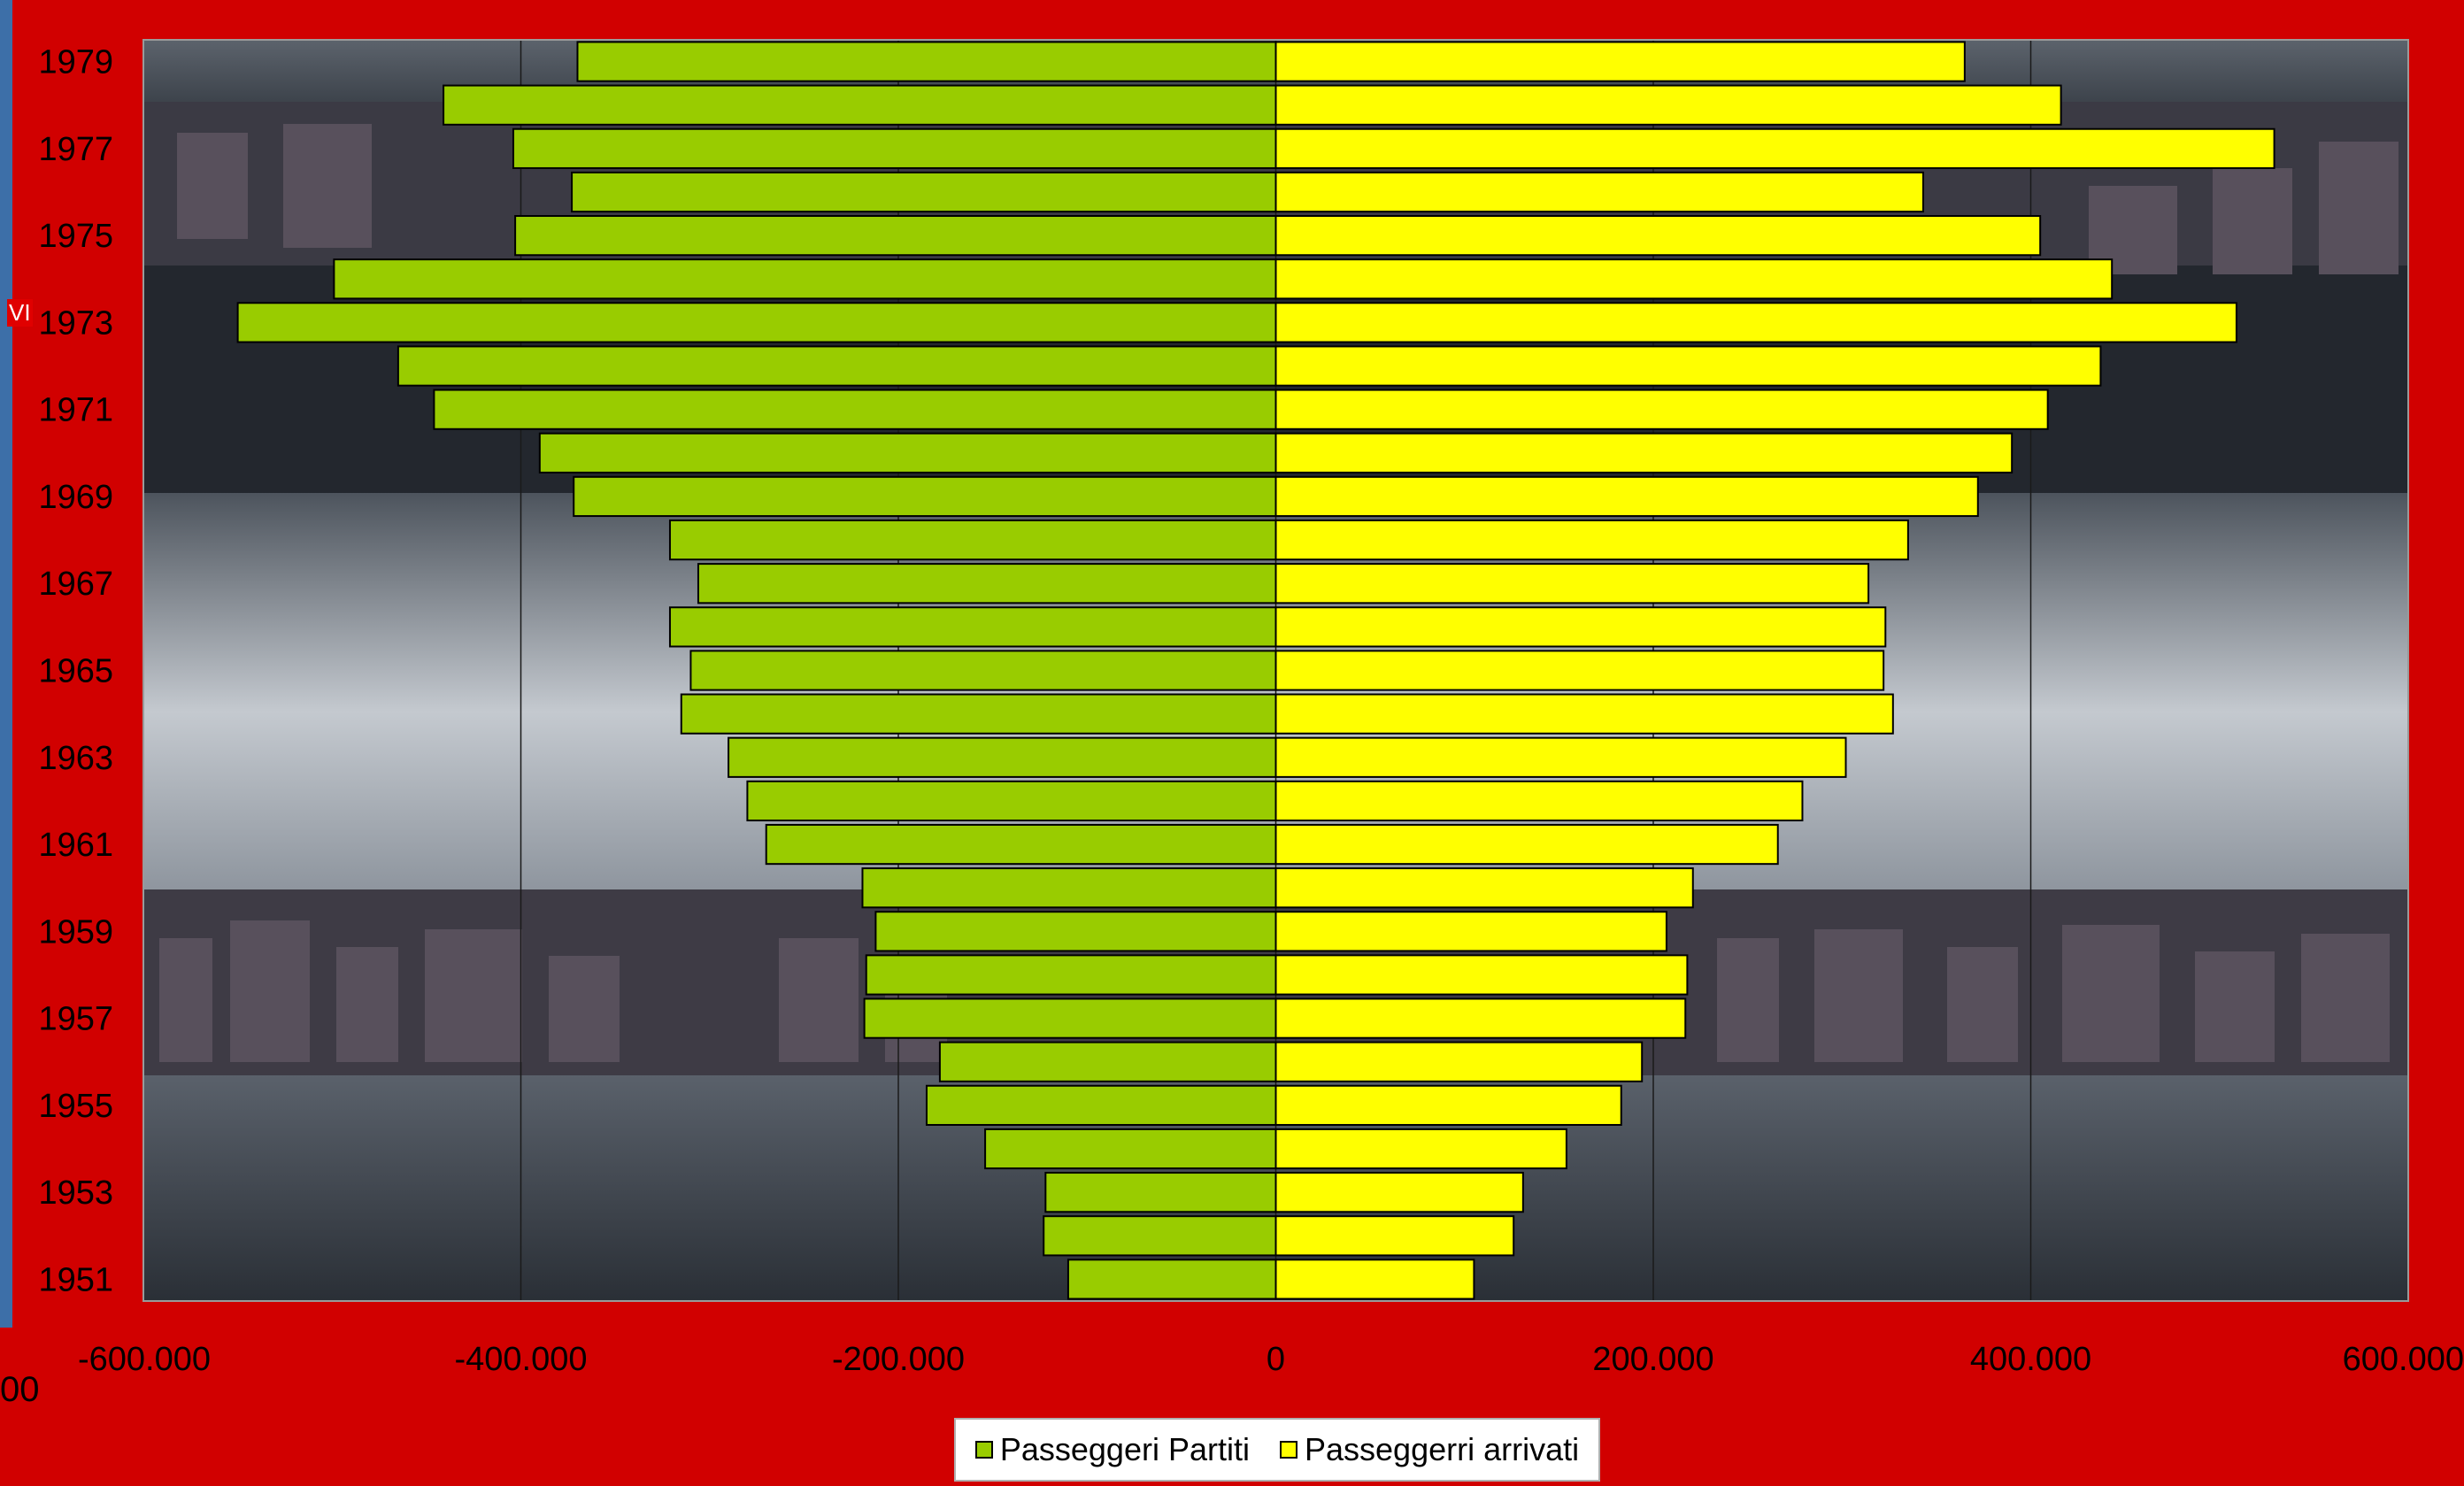  Describe the element at coordinates (1012, 801) in the screenshot. I see `bar-partiti-1962` at that location.